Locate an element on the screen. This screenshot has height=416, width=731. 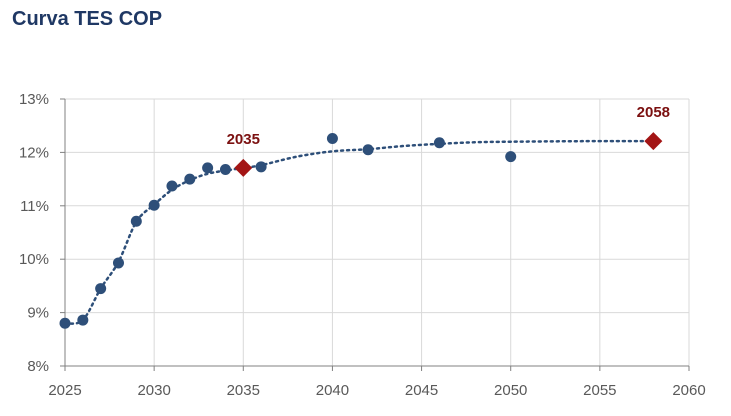
x-tick-label: 2060 is located at coordinates (688, 390).